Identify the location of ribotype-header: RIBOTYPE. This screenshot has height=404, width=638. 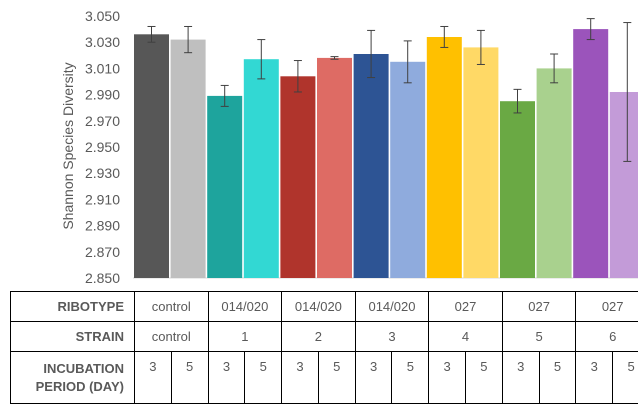
(73, 307).